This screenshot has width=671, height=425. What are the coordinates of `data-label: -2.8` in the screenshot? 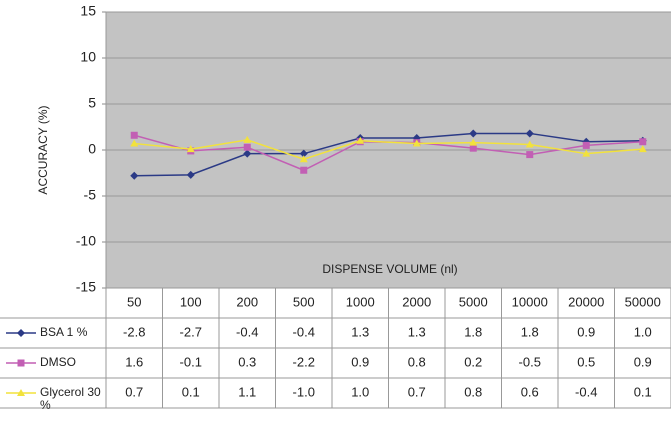 It's located at (134, 331).